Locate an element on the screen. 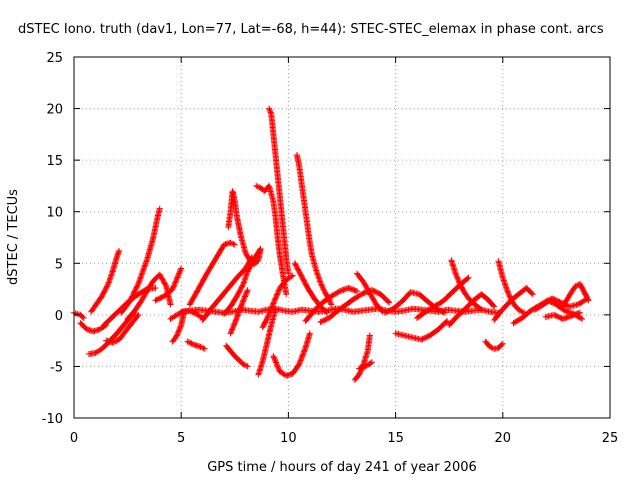 The height and width of the screenshot is (480, 640). x-tick-label: 0 is located at coordinates (74, 438).